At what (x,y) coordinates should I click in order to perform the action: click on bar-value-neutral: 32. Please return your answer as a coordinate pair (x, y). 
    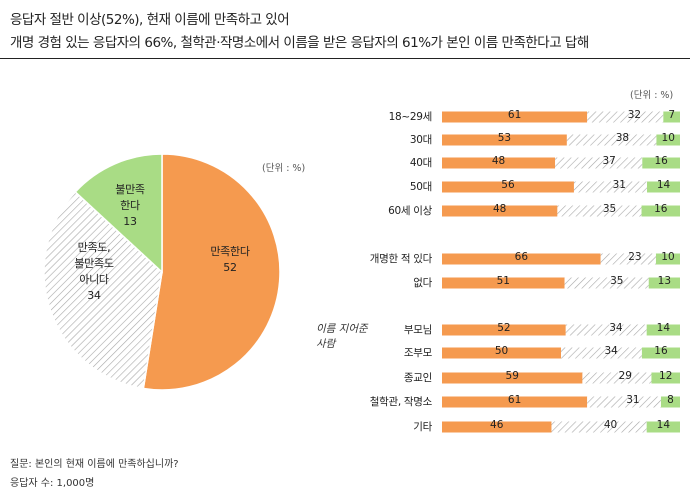
    Looking at the image, I should click on (634, 115).